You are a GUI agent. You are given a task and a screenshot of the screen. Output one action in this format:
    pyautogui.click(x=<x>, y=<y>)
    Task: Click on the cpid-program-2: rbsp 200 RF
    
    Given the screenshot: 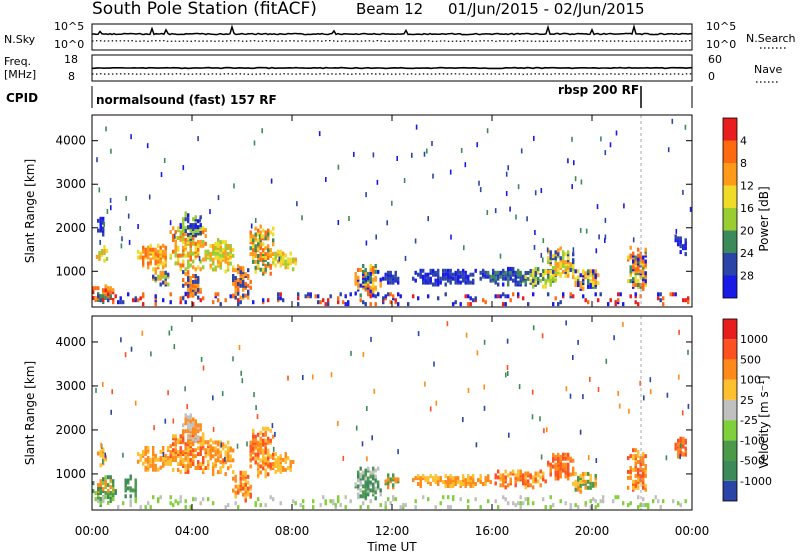 What is the action you would take?
    pyautogui.click(x=598, y=90)
    